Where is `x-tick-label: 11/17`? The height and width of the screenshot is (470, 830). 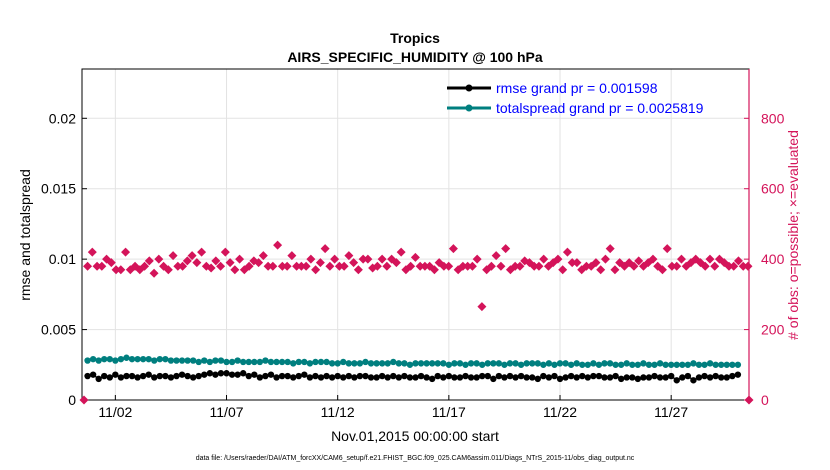 x-tick-label: 11/17 is located at coordinates (449, 412).